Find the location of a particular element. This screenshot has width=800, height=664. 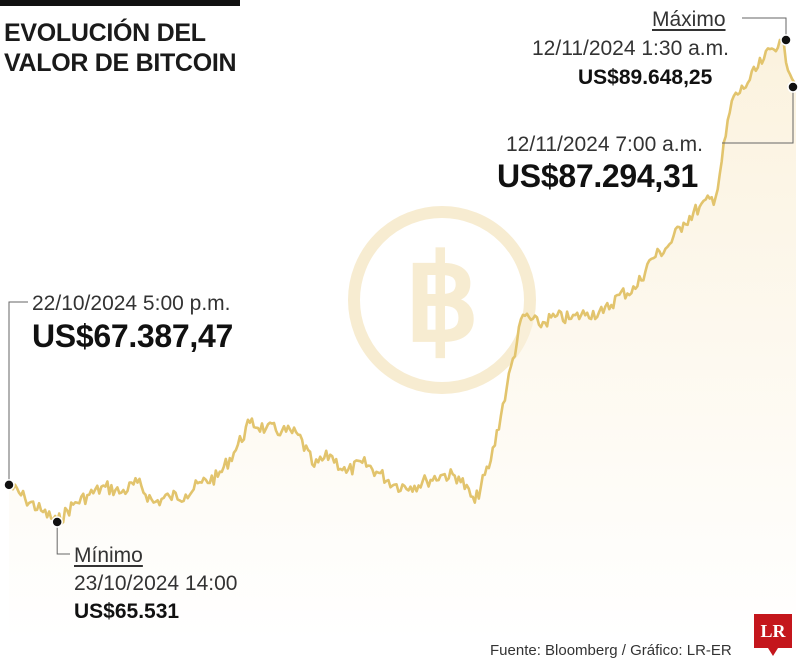

maximum-value: US$89.648,25 is located at coordinates (645, 77).